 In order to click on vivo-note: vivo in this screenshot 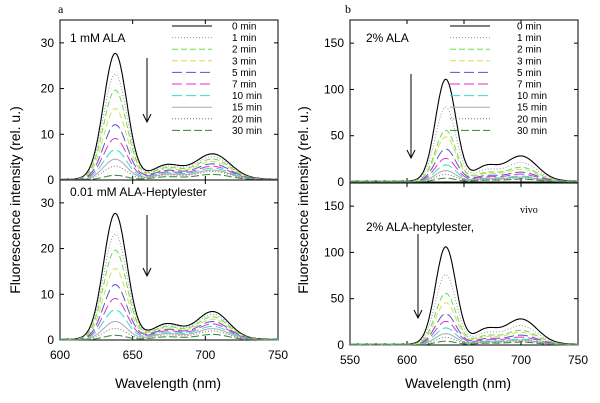, I will do `click(529, 210)`.